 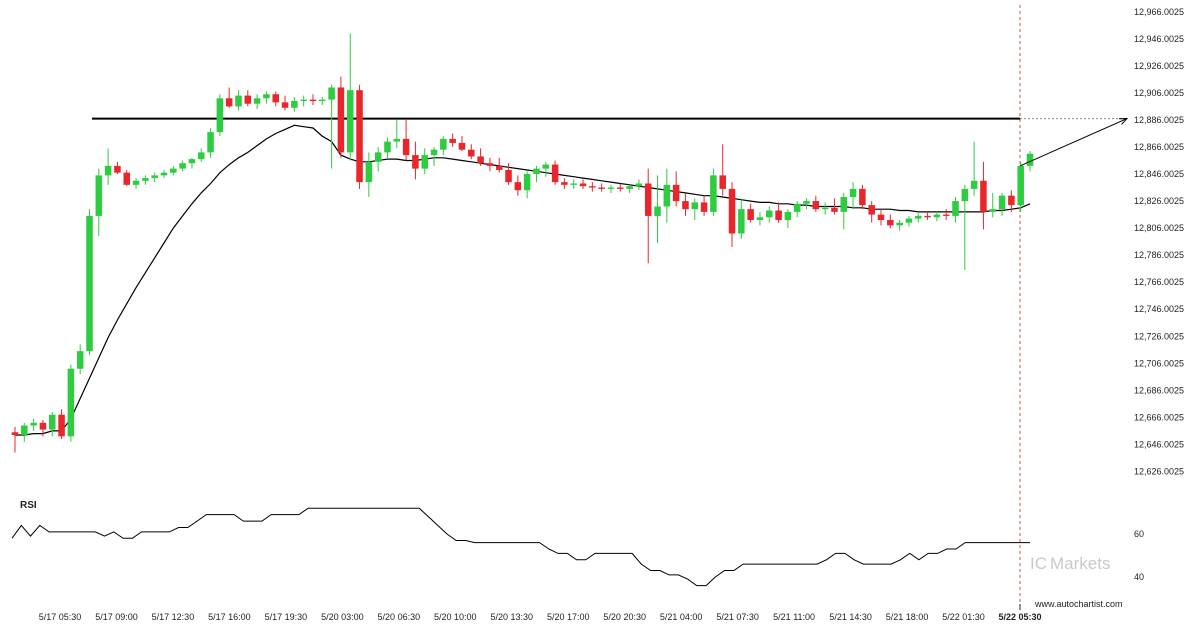 I want to click on x-tick-label: 5/17 09:00, so click(x=116, y=617).